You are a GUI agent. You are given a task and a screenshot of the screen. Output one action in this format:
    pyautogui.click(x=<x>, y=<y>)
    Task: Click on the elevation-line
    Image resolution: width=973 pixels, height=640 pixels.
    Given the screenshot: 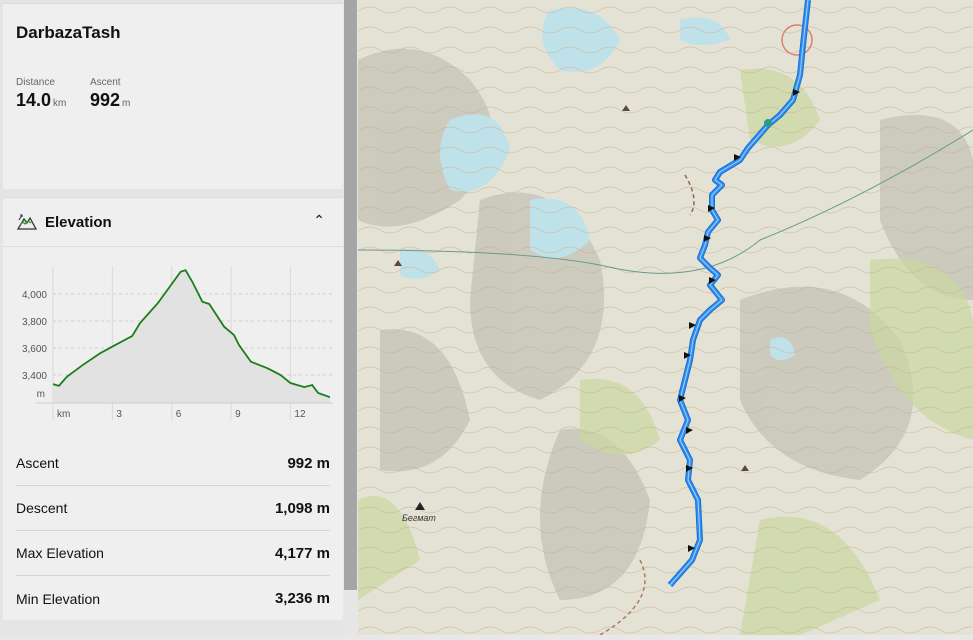 What is the action you would take?
    pyautogui.click(x=191, y=334)
    